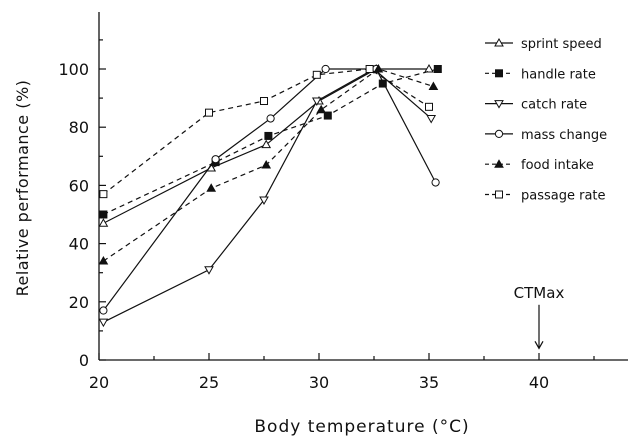  What do you see at coordinates (554, 105) in the screenshot?
I see `legend-label: catch rate` at bounding box center [554, 105].